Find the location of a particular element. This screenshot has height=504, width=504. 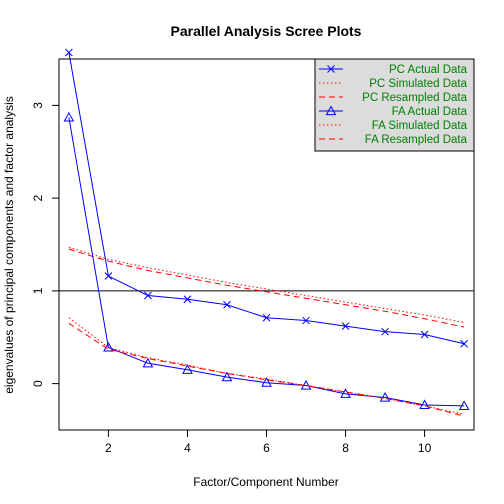

legend-item: PC Simulated Data is located at coordinates (393, 84).